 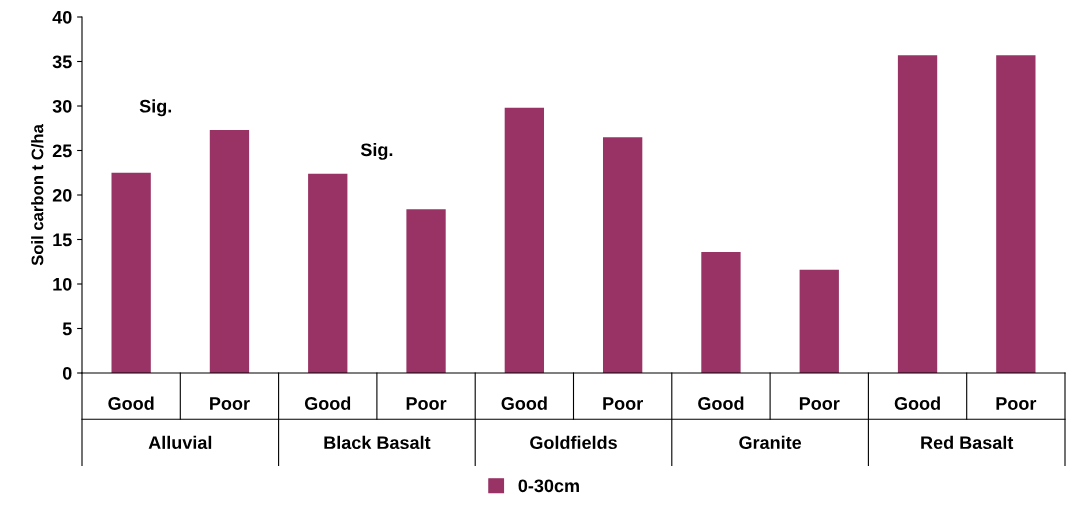 I want to click on text: Black Basalt, so click(x=377, y=442).